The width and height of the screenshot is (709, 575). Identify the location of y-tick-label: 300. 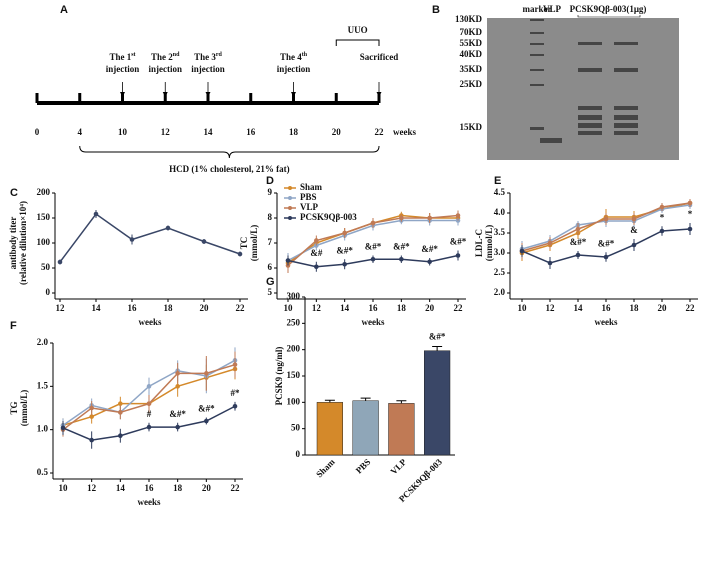
(294, 296).